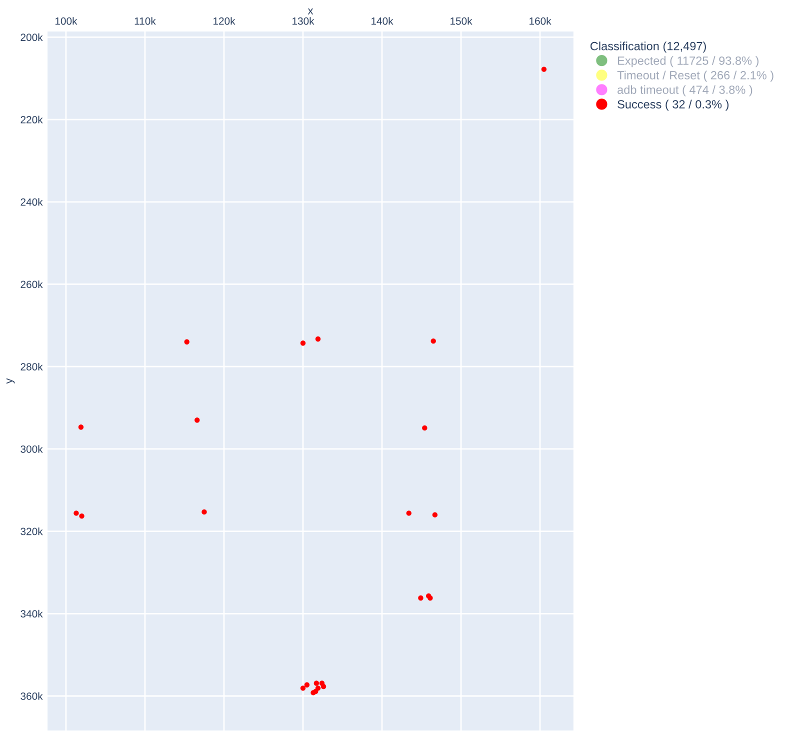  I want to click on y-axis-title: y, so click(10, 381).